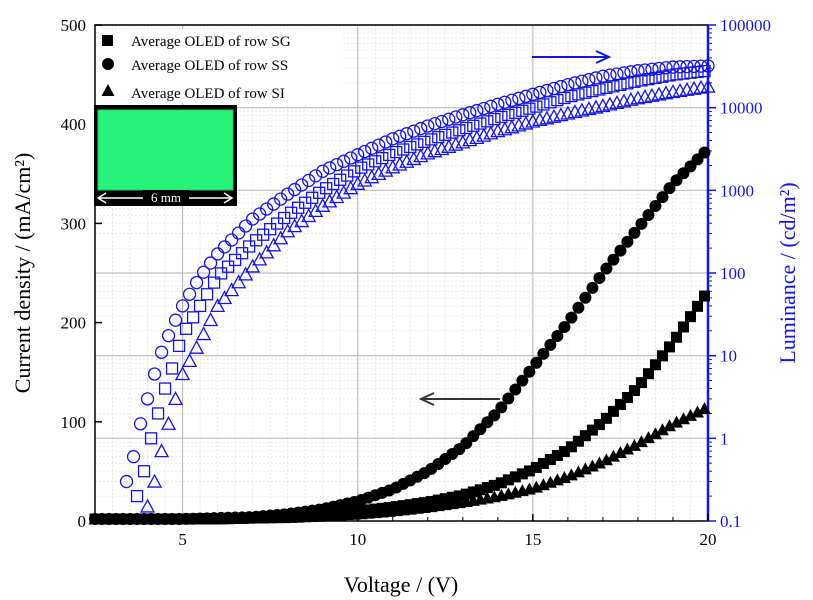 This screenshot has width=813, height=600. Describe the element at coordinates (728, 356) in the screenshot. I see `y-right-tick-label: 10` at that location.